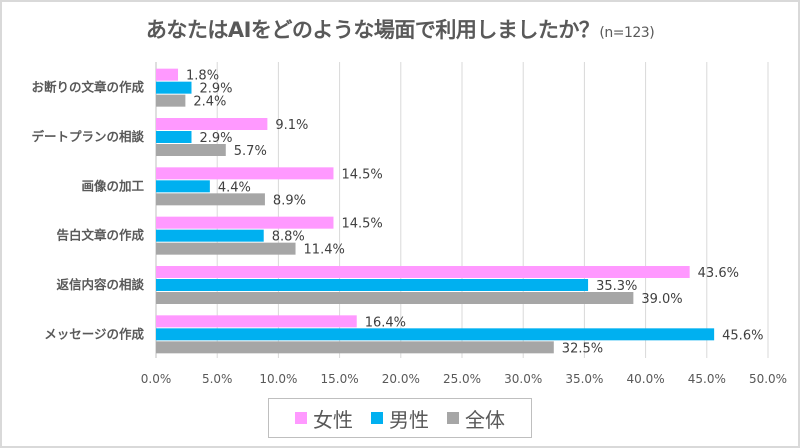 Image resolution: width=800 pixels, height=448 pixels. I want to click on chart-title: あなたはAIをどのような場面で利用しましたか？(n=123), so click(400, 29).